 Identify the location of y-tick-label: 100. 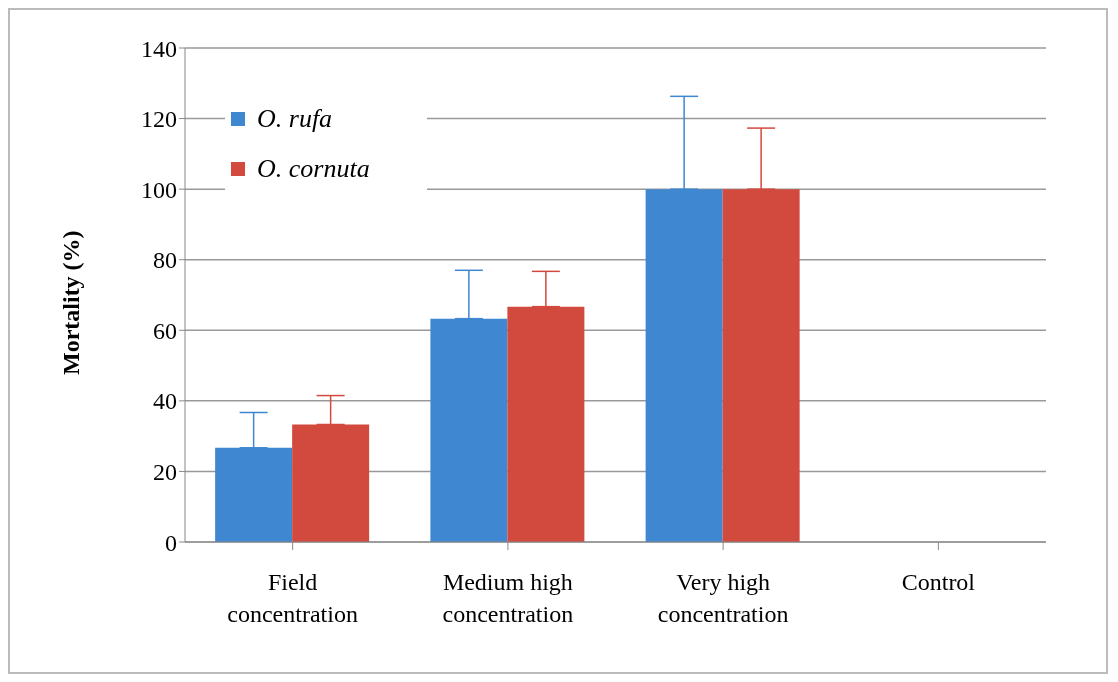
(159, 189).